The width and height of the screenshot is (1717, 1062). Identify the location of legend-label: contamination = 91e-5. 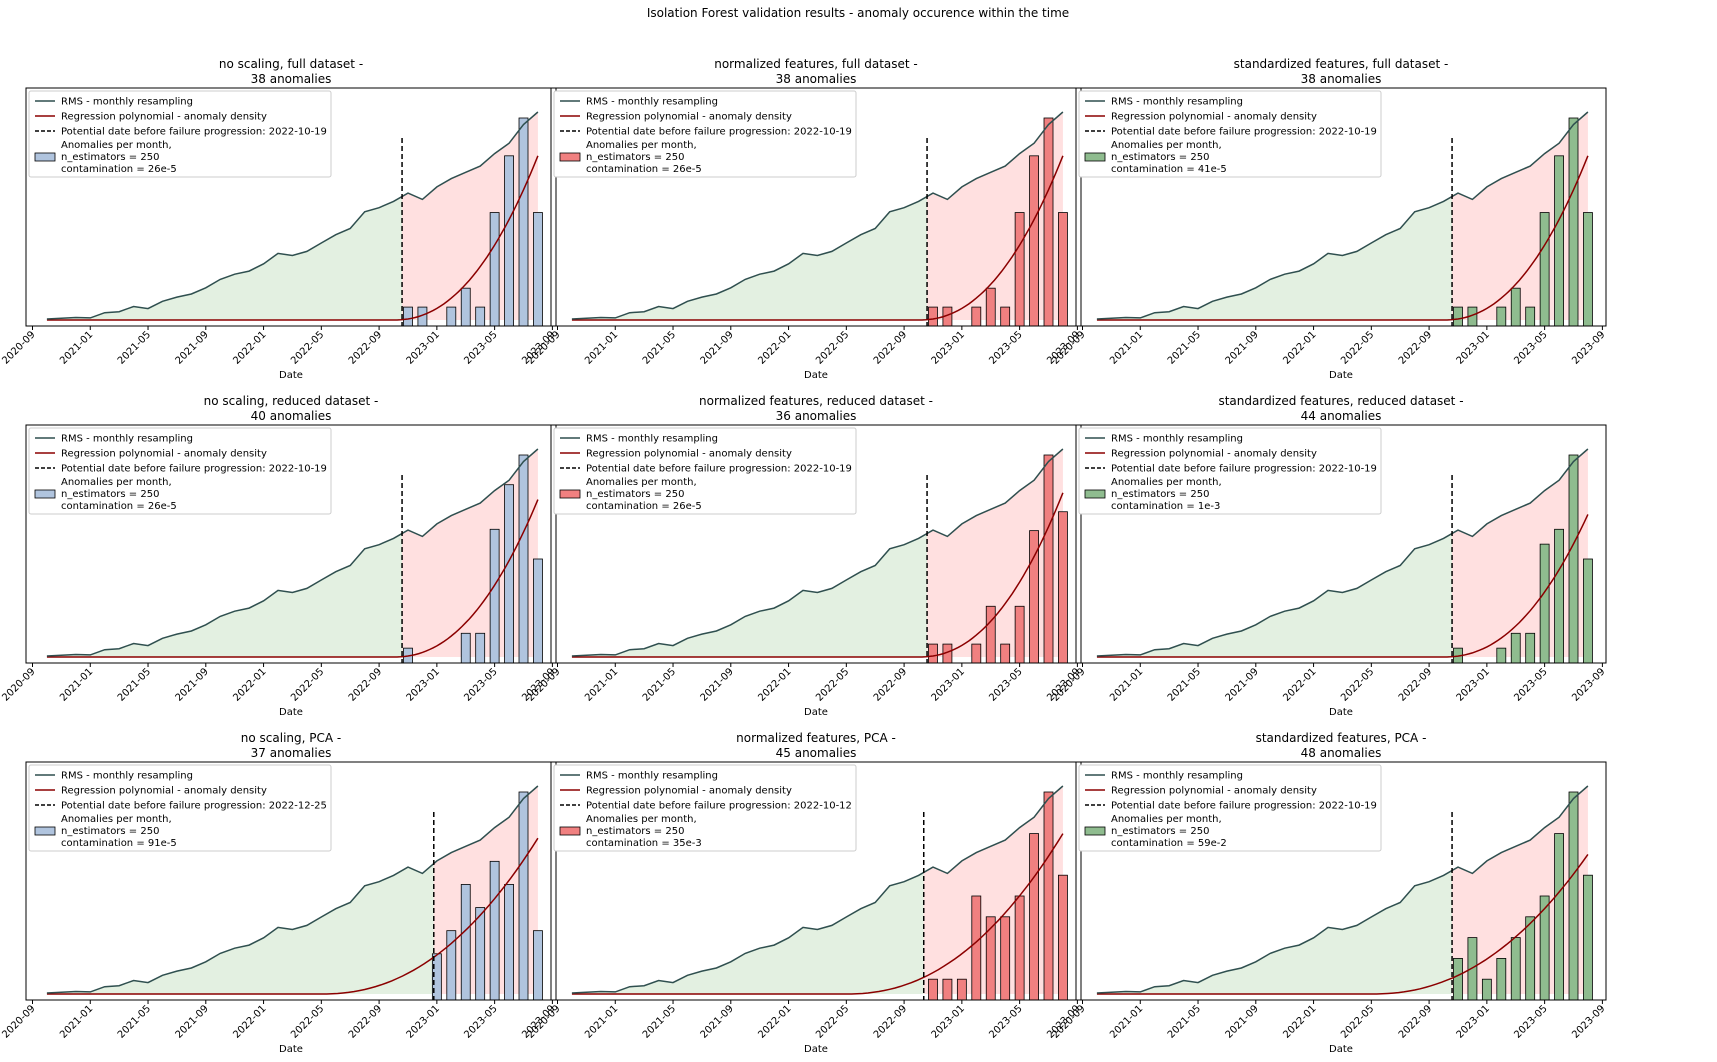
(119, 843).